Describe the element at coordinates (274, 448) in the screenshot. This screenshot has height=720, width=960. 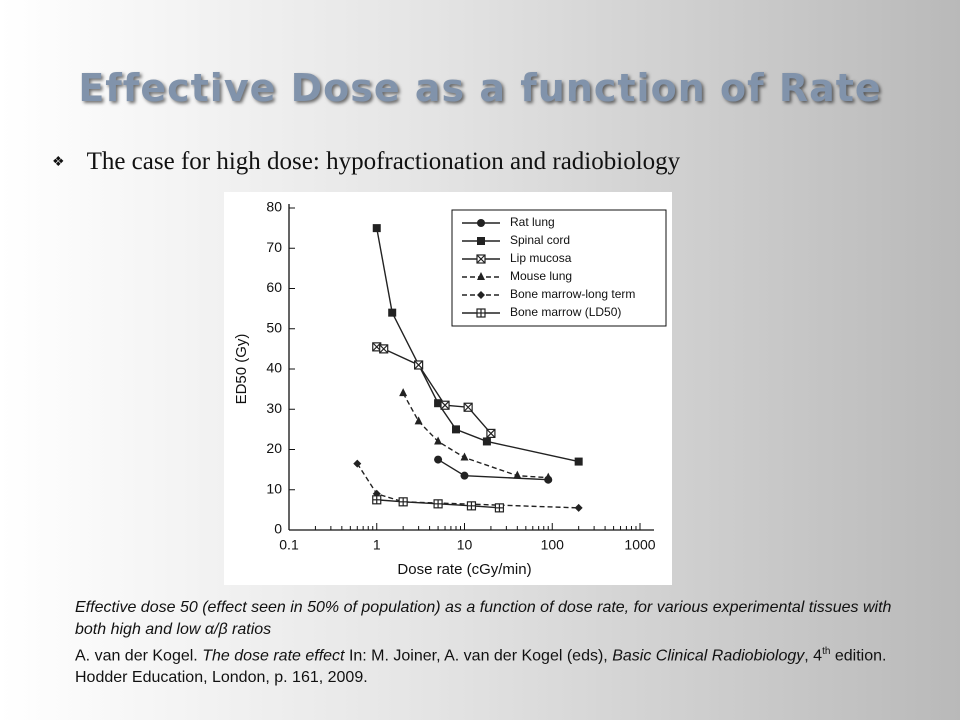
I see `y-tick-label: 20` at that location.